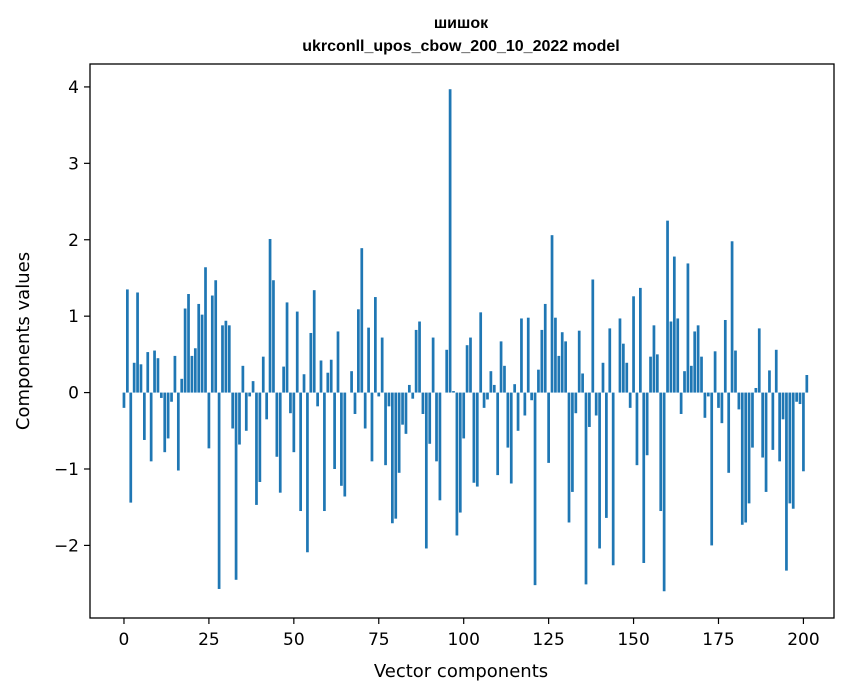  What do you see at coordinates (124, 640) in the screenshot?
I see `x-tick-label: 0` at bounding box center [124, 640].